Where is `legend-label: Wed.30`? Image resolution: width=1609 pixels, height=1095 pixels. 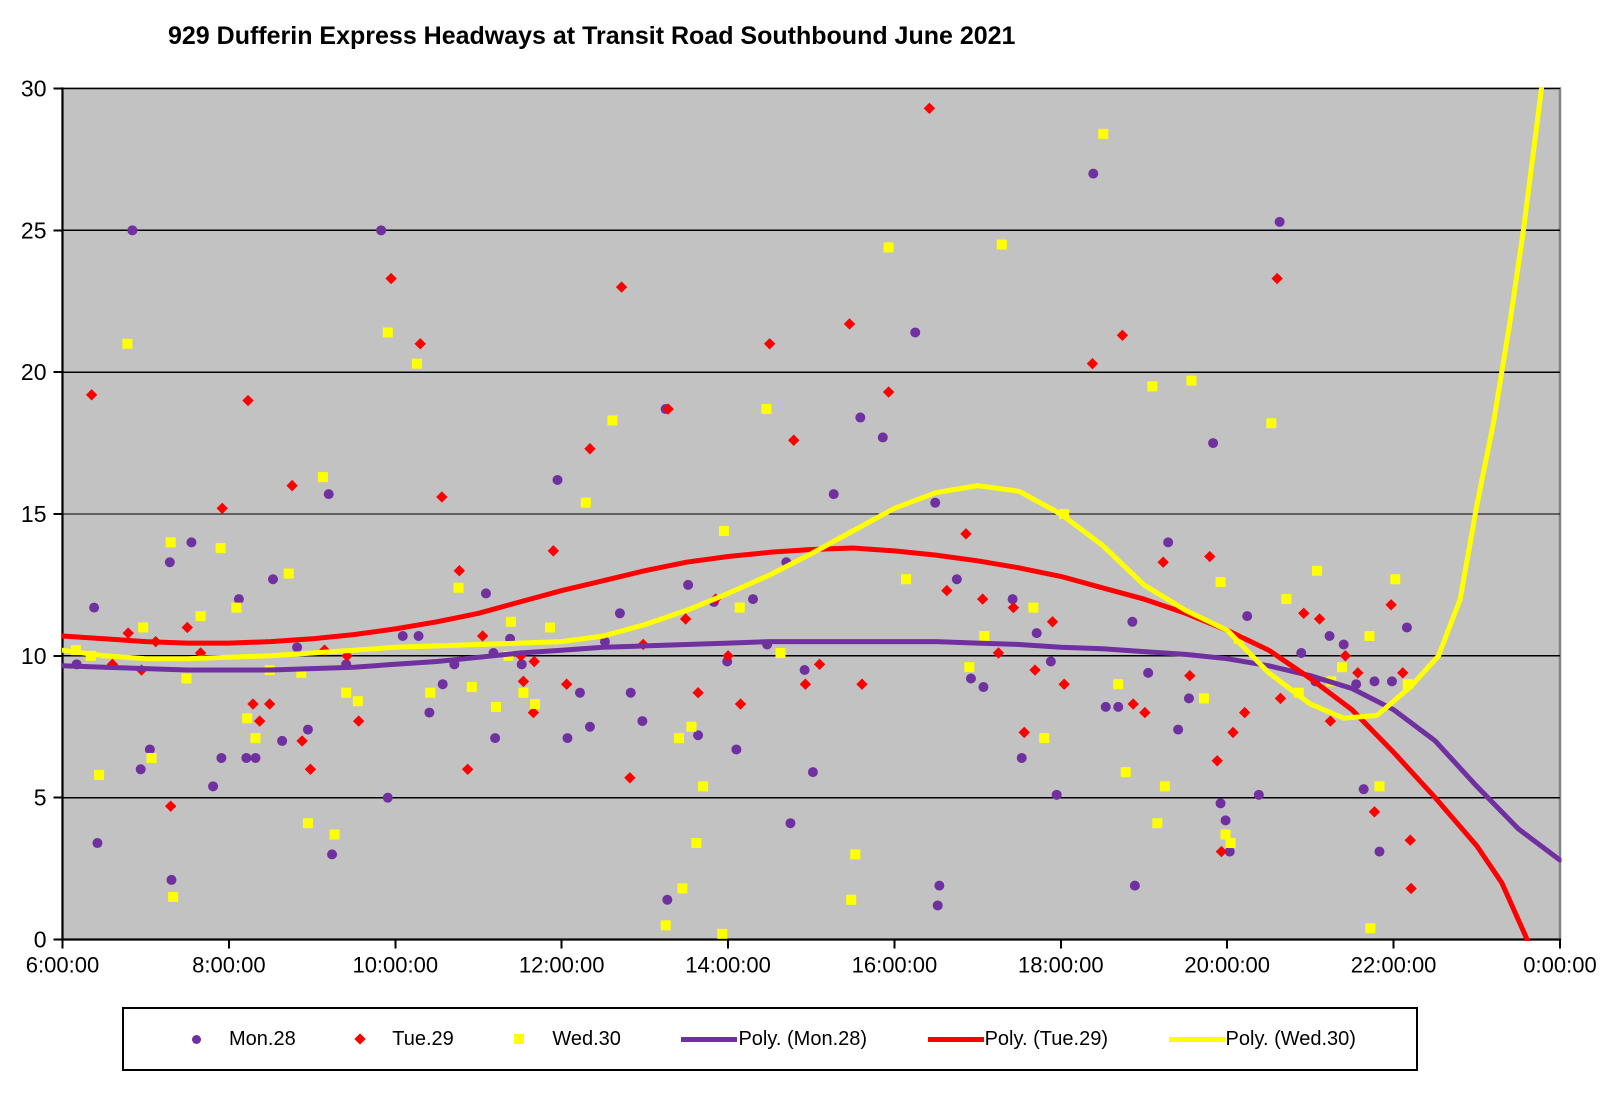
legend-label: Wed.30 is located at coordinates (586, 1038).